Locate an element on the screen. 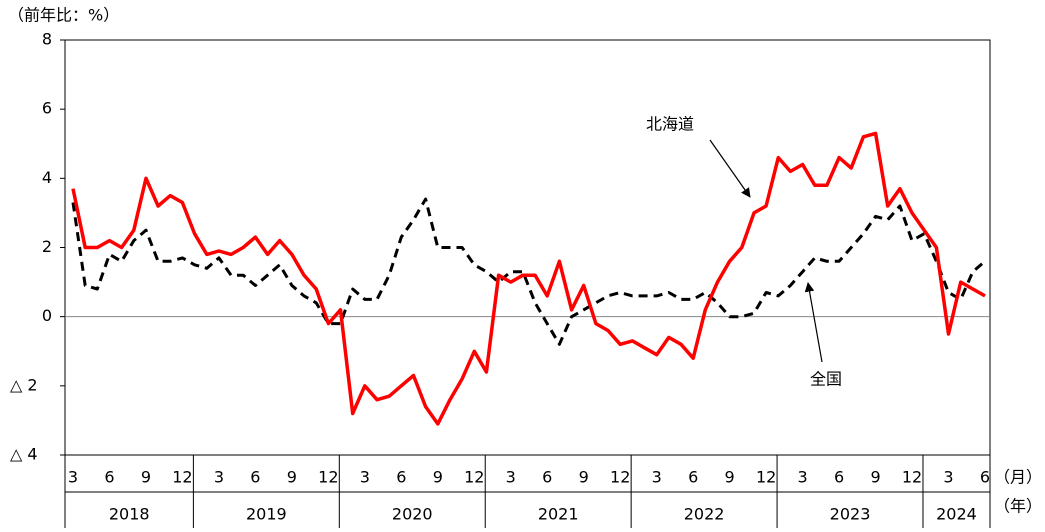 This screenshot has width=1045, height=532. year-label: 2019 is located at coordinates (266, 514).